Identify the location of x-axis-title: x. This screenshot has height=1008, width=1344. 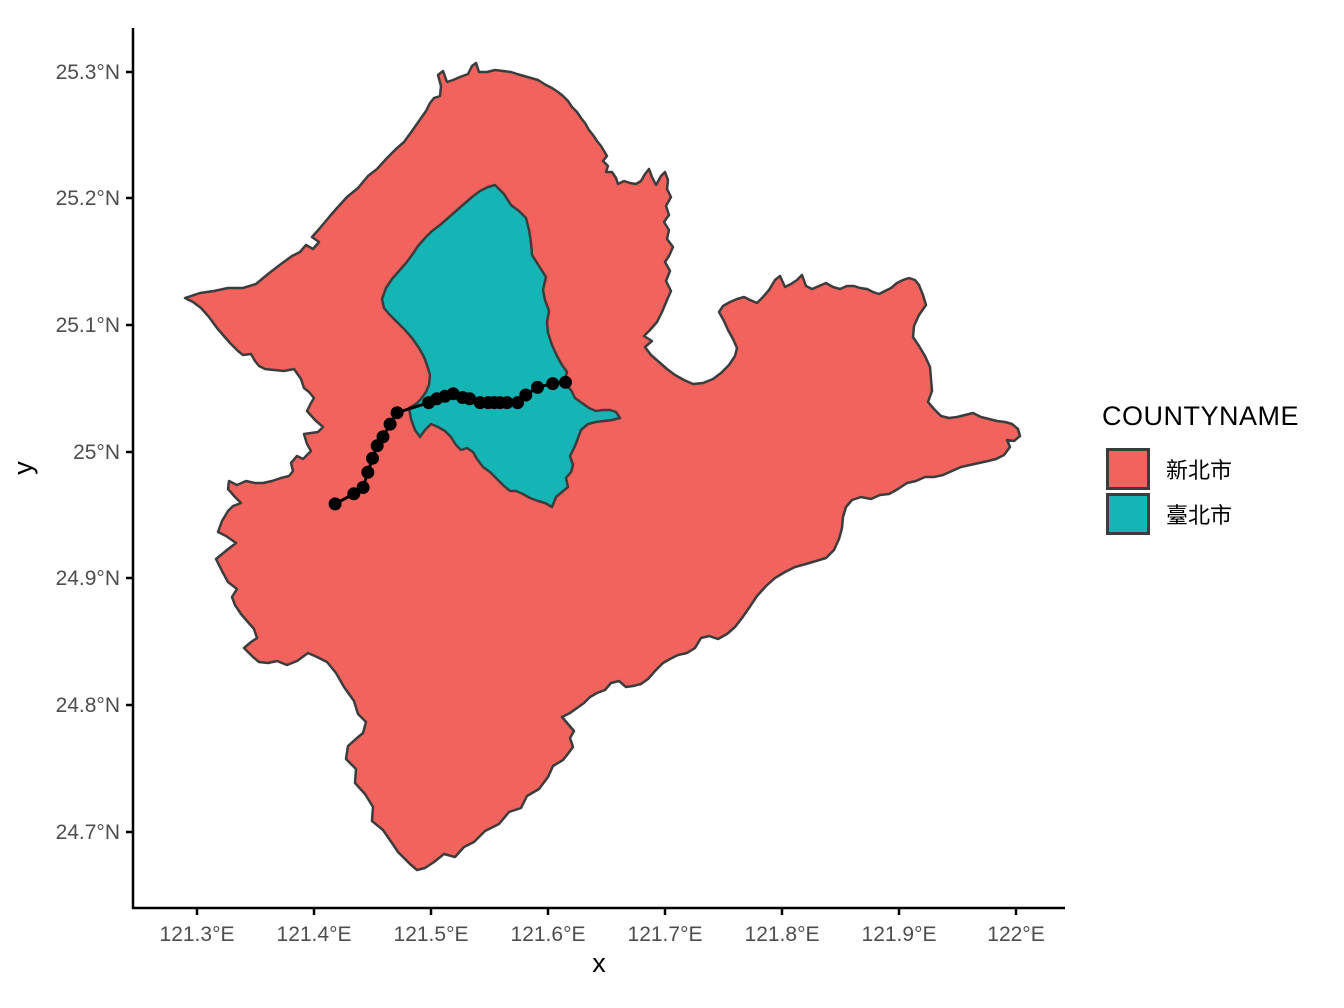
(599, 963).